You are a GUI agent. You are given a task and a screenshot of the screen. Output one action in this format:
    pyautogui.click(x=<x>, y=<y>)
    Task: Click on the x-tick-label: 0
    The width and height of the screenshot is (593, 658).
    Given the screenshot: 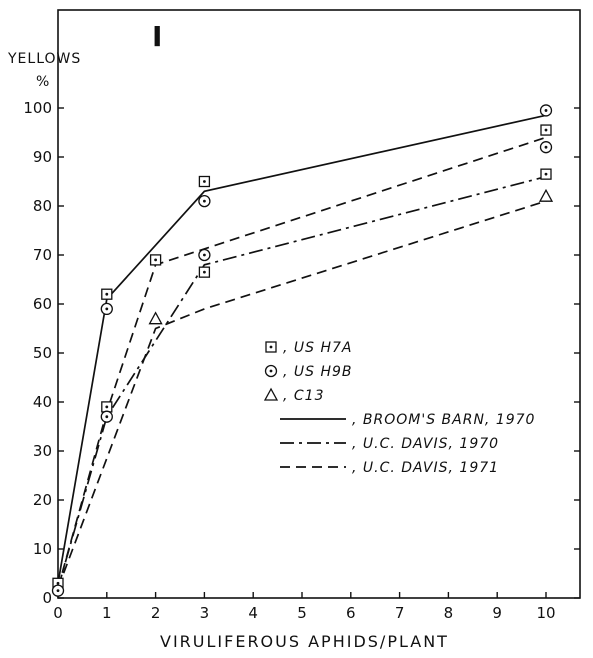 What is the action you would take?
    pyautogui.click(x=58, y=613)
    